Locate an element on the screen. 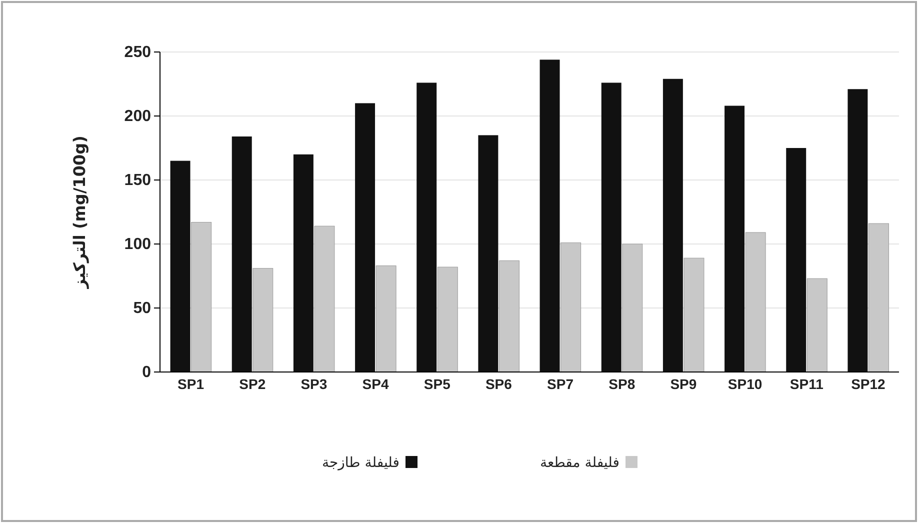 Image resolution: width=919 pixels, height=525 pixels. y-tick-label: 100 is located at coordinates (138, 245).